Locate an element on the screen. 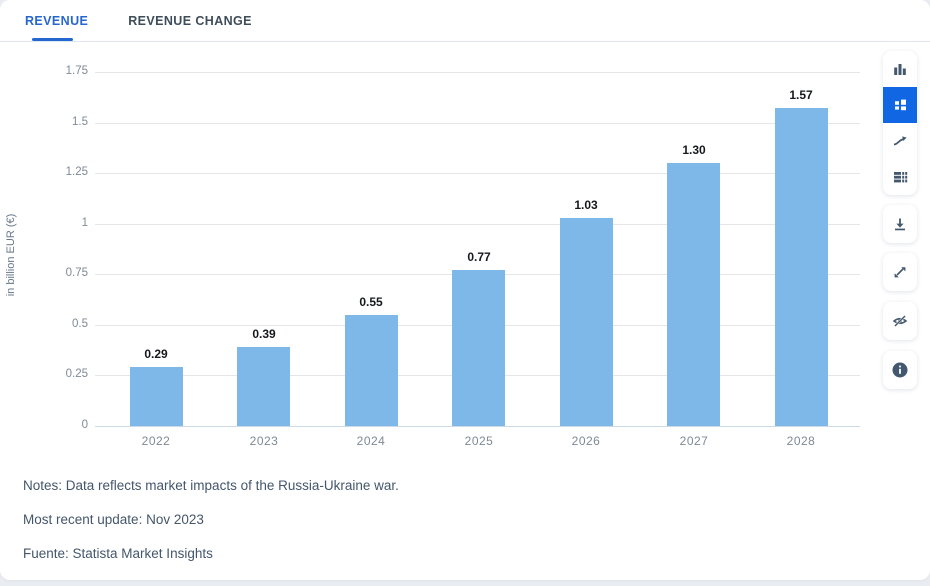  expand-icon is located at coordinates (900, 272).